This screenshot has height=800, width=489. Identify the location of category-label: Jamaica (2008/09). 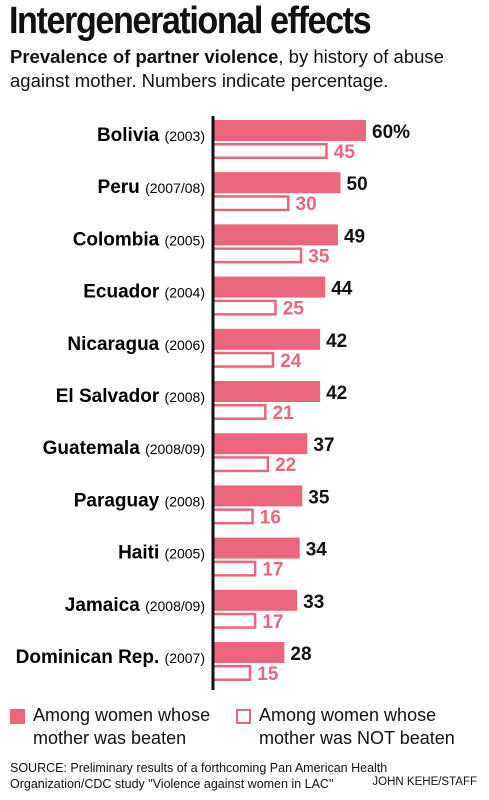
(135, 605).